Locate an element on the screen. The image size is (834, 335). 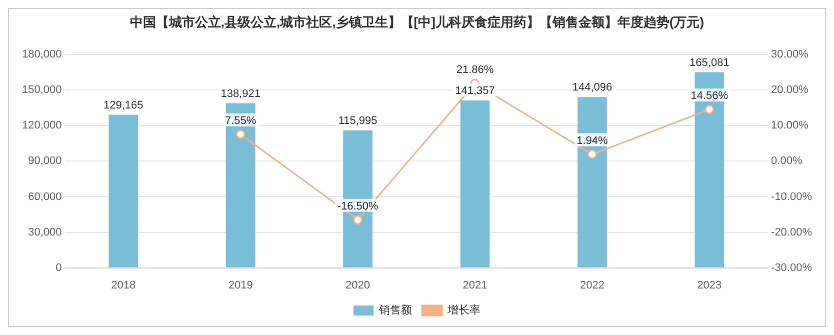
y2-tick-label: -20.00% is located at coordinates (791, 232).